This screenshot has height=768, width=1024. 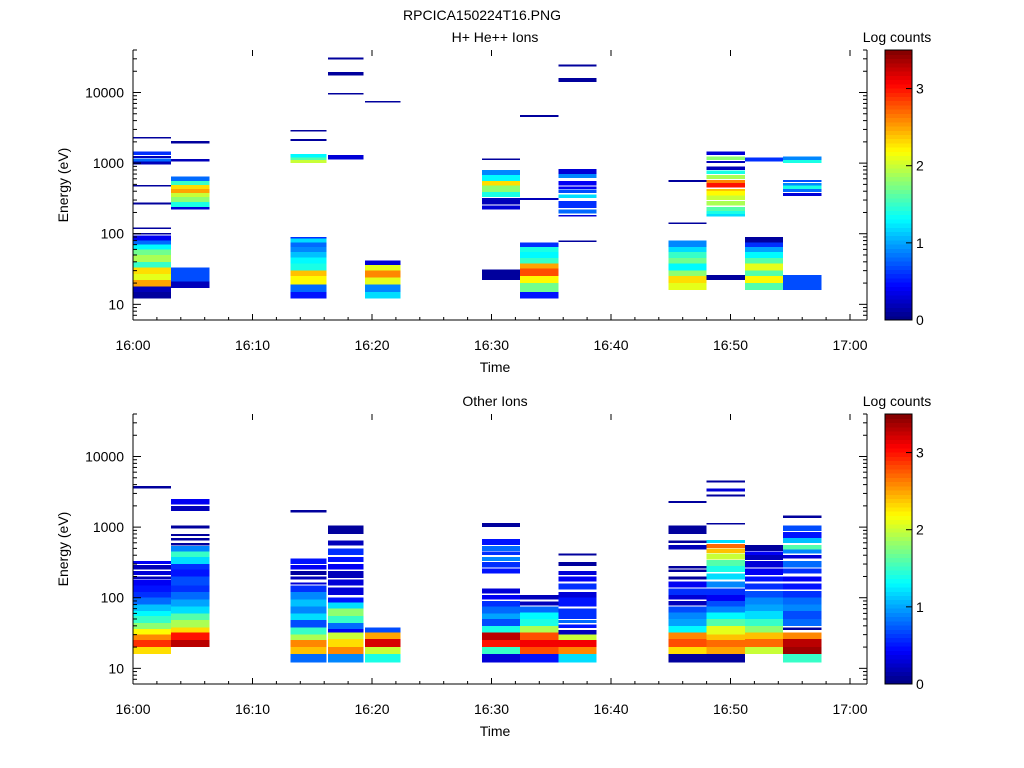 I want to click on x-tick-label: 16:50, so click(x=730, y=345).